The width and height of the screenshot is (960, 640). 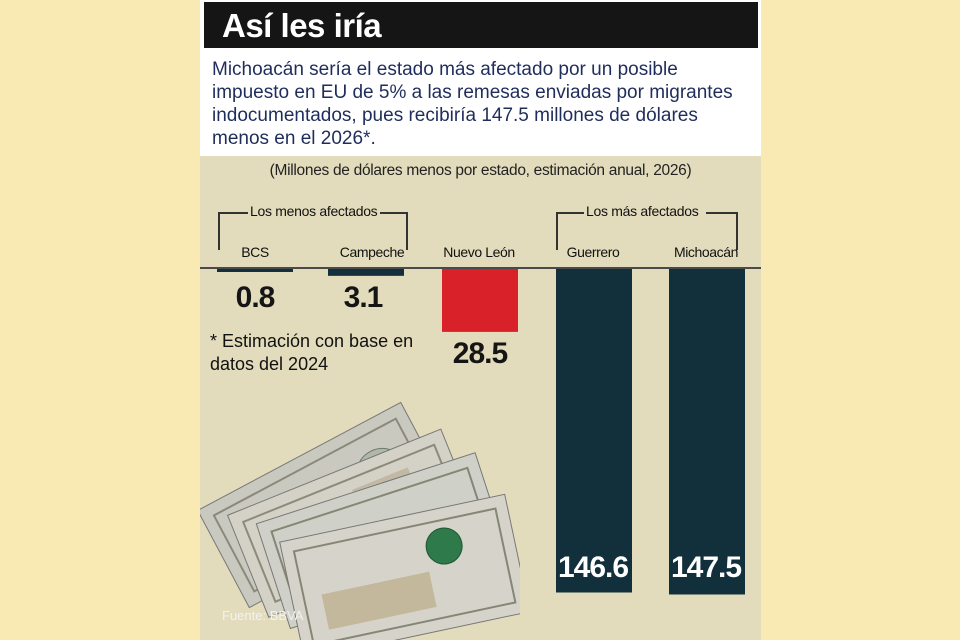 What do you see at coordinates (594, 431) in the screenshot?
I see `bar-guerrero` at bounding box center [594, 431].